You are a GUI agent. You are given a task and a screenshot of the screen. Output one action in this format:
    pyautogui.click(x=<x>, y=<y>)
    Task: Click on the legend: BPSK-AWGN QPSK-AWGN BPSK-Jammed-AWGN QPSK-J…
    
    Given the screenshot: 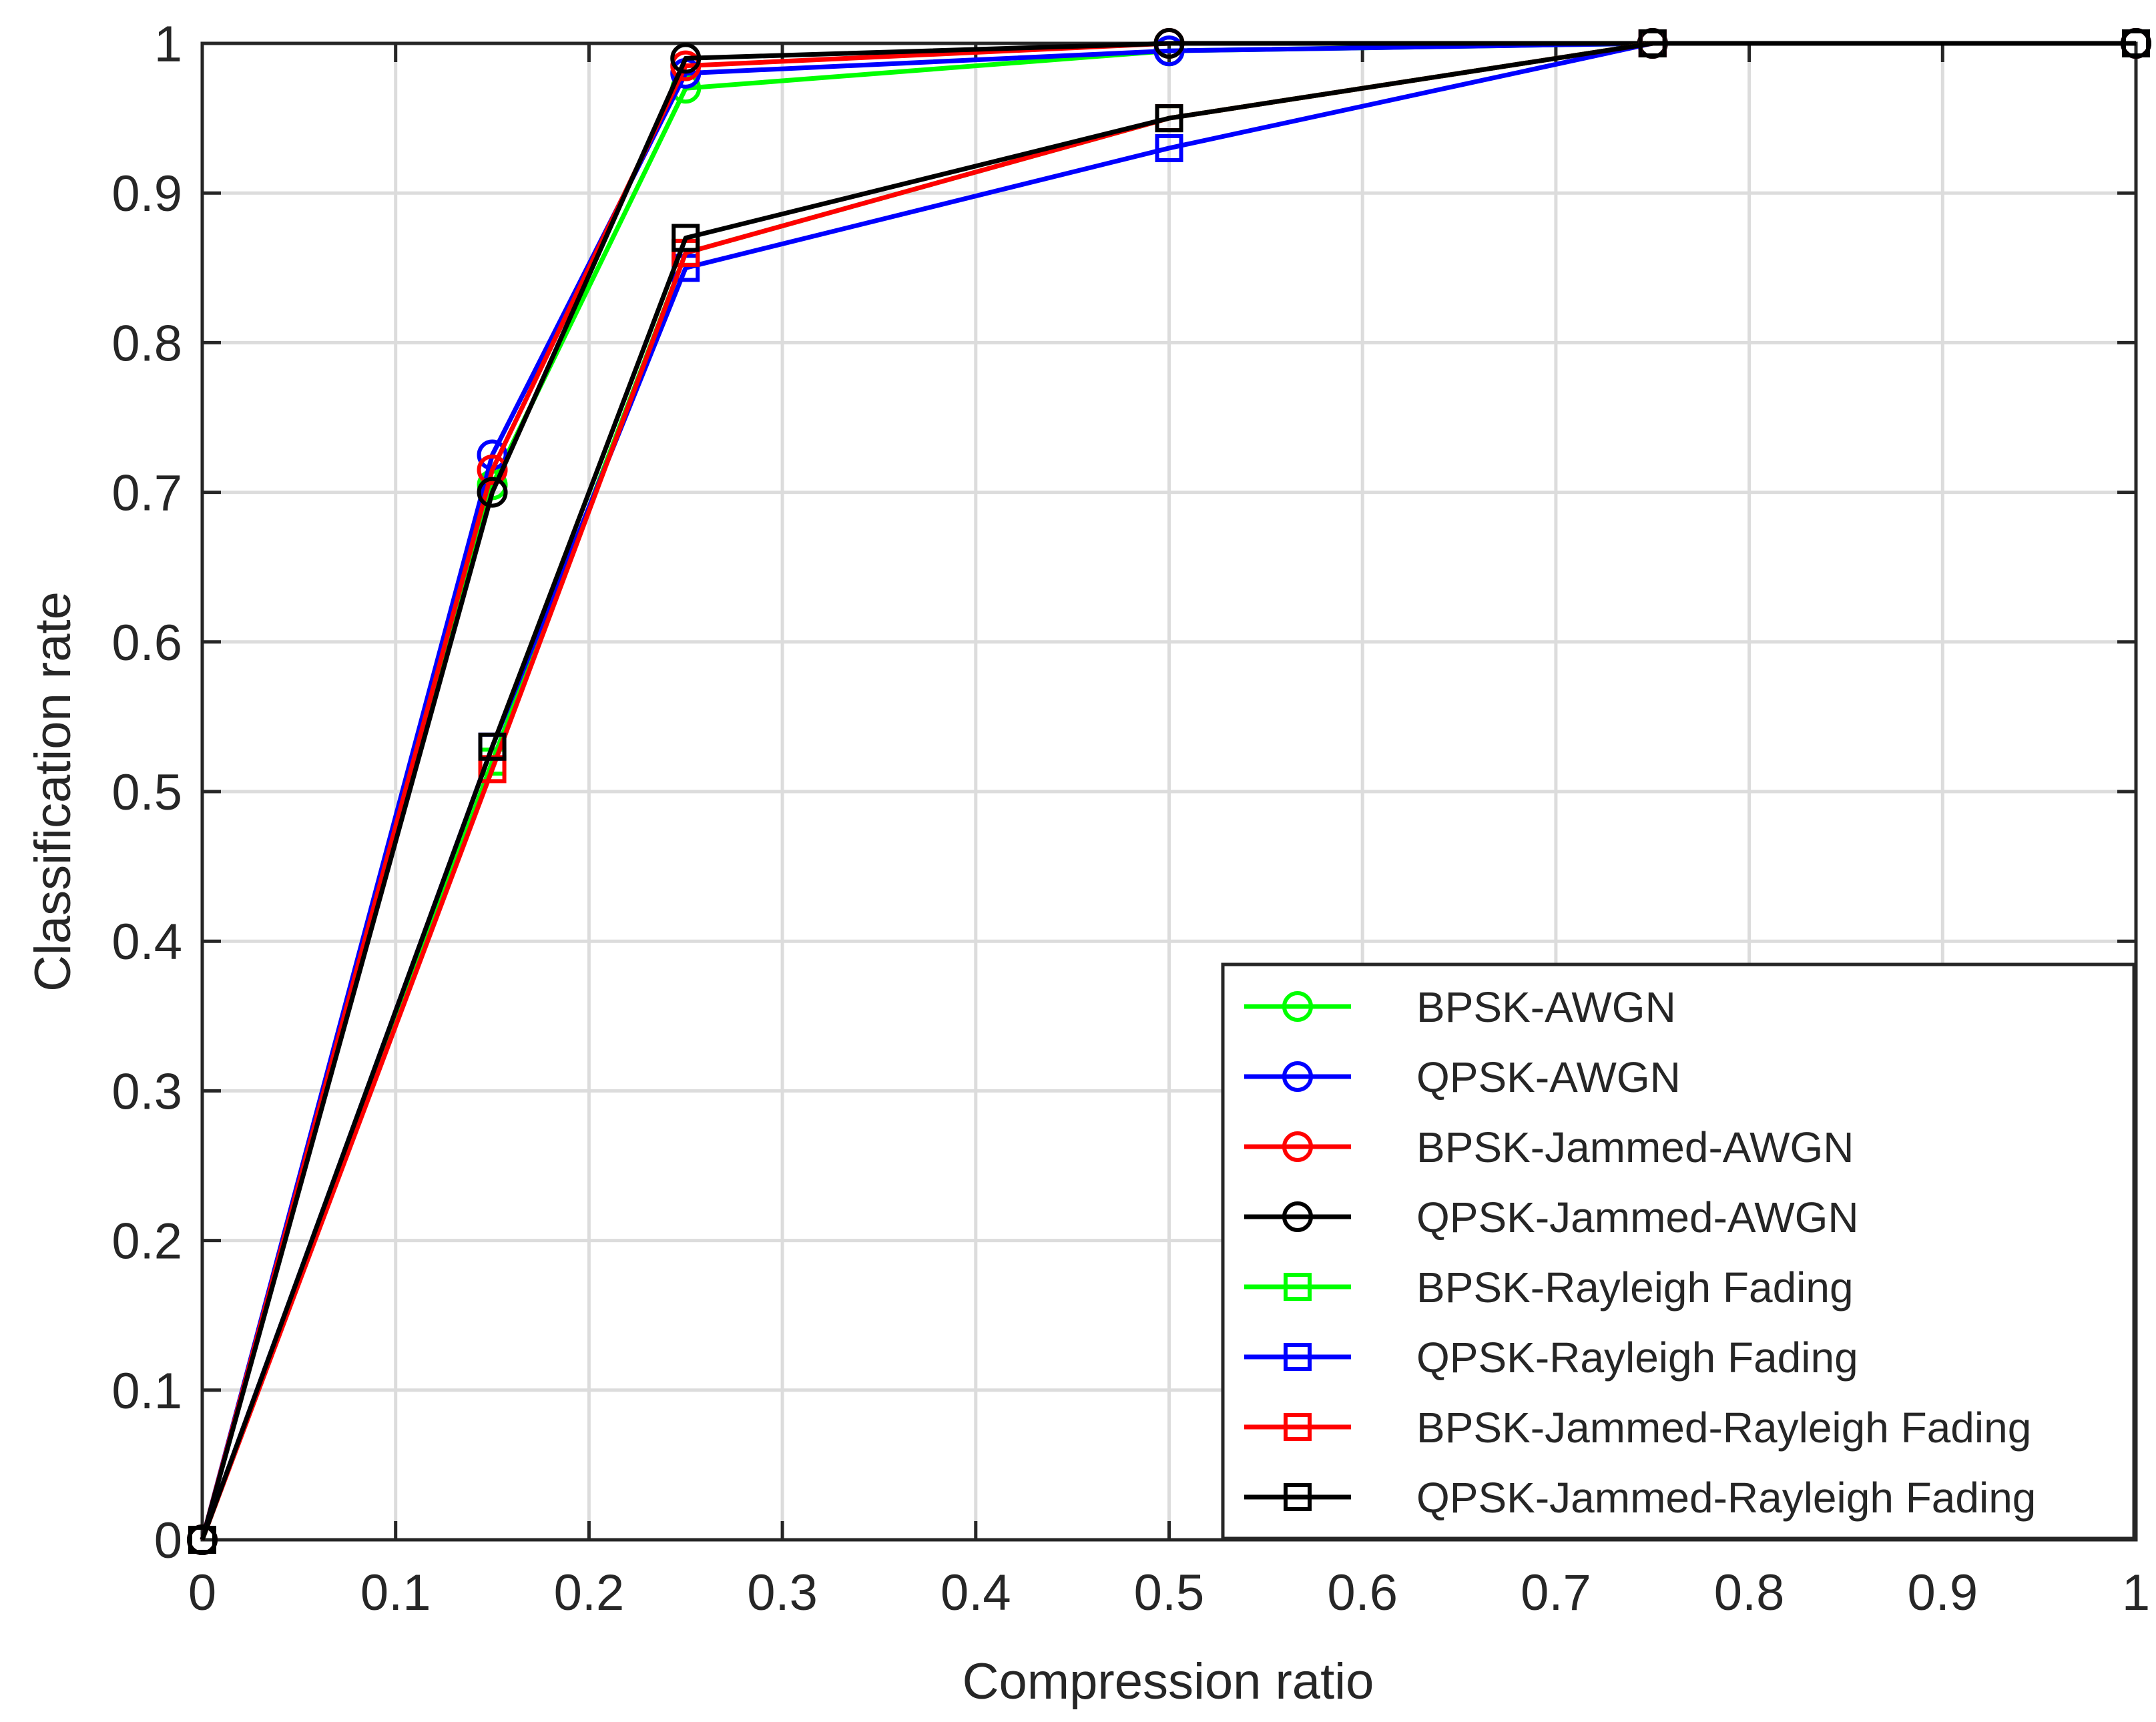 What is the action you would take?
    pyautogui.click(x=1679, y=1251)
    